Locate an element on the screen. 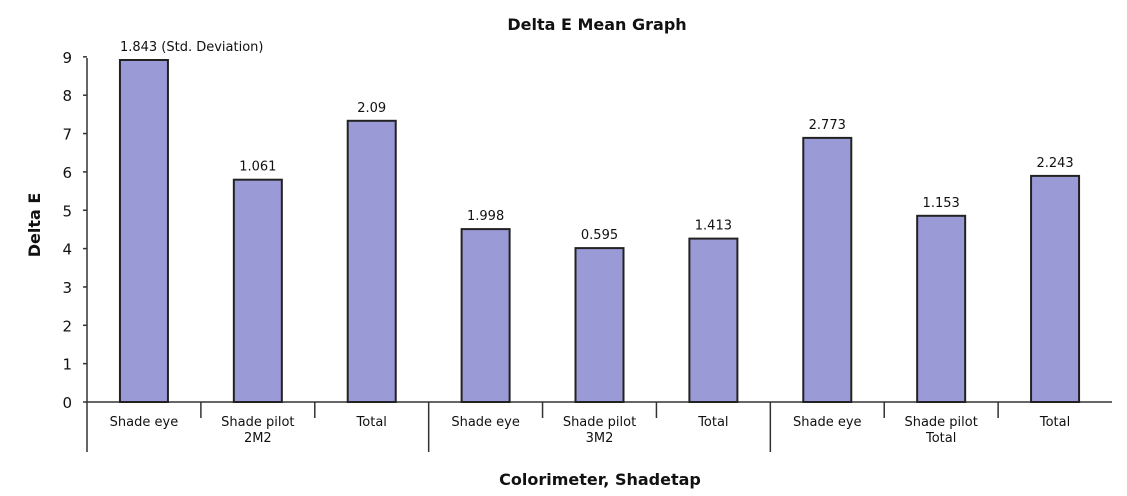 This screenshot has width=1127, height=496. data-label: 1.843 (Std. Deviation) is located at coordinates (192, 47).